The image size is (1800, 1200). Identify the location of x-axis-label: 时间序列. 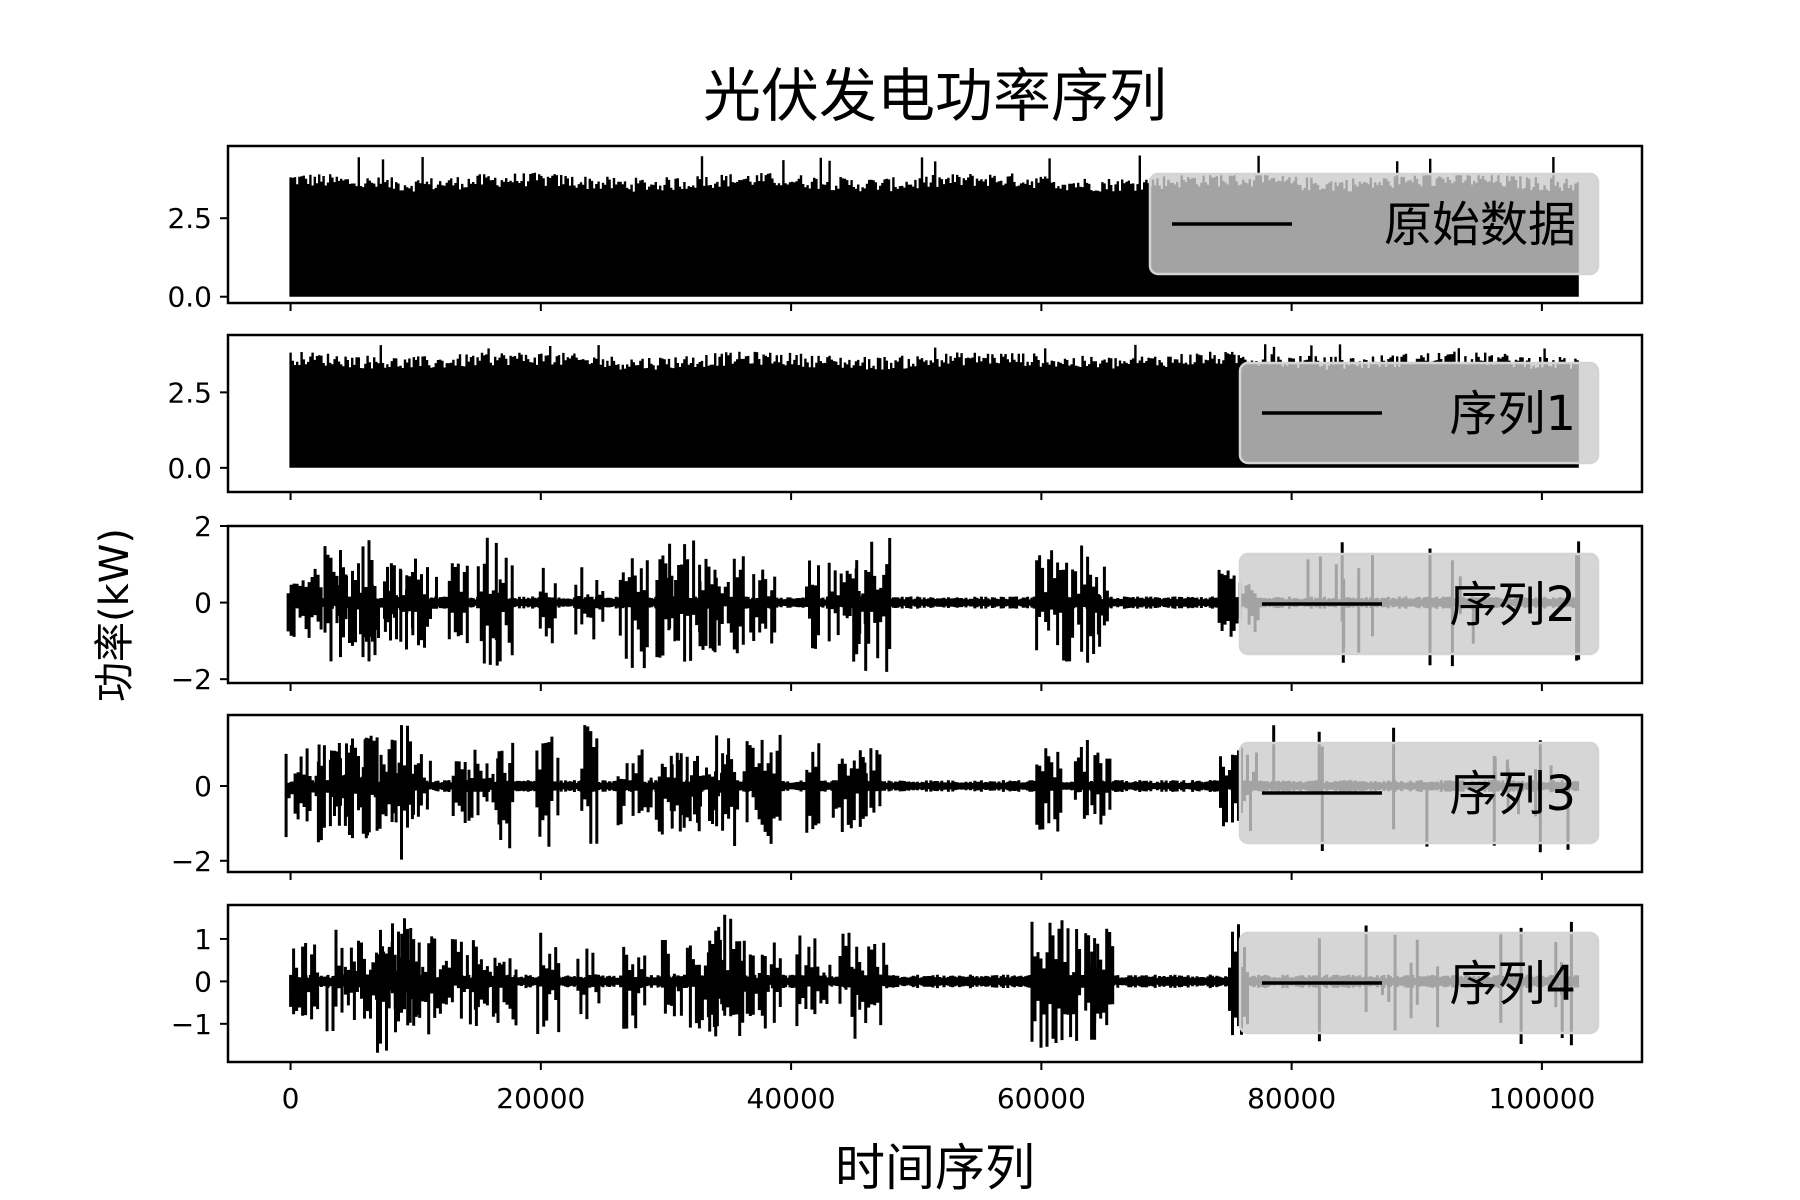
(935, 1168).